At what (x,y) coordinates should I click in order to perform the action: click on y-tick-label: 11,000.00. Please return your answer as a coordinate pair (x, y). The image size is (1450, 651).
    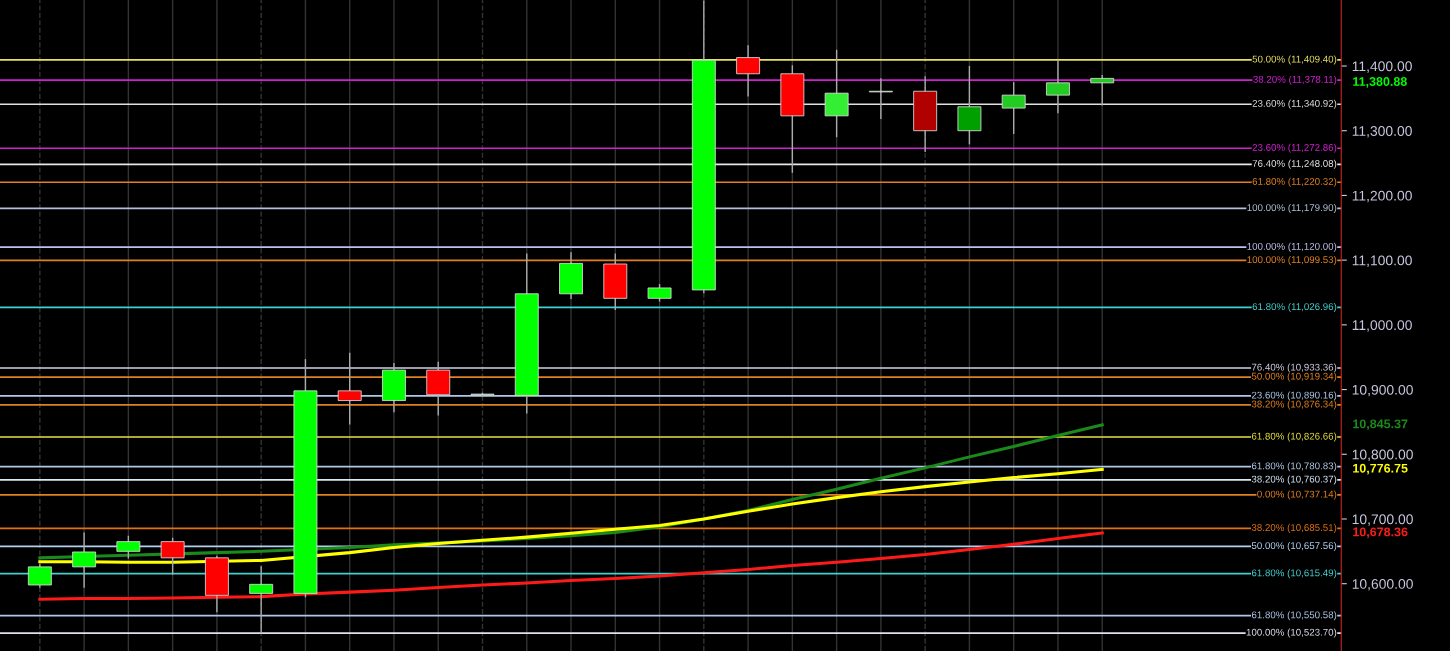
    Looking at the image, I should click on (1382, 326).